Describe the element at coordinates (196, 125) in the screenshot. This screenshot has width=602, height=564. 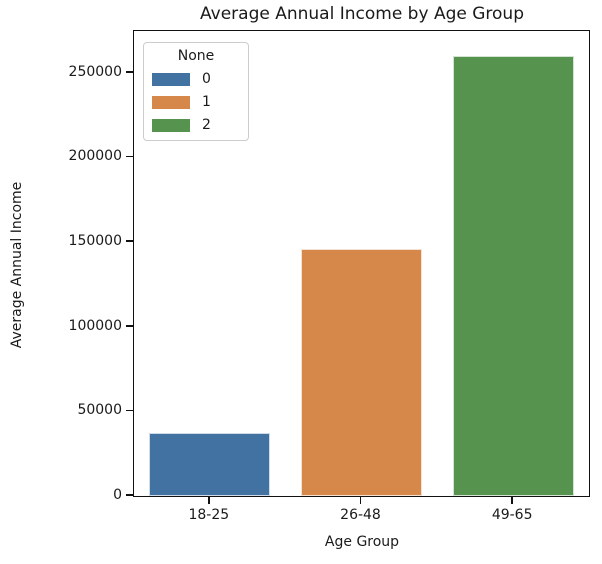
I see `legend-entry-2: 2` at that location.